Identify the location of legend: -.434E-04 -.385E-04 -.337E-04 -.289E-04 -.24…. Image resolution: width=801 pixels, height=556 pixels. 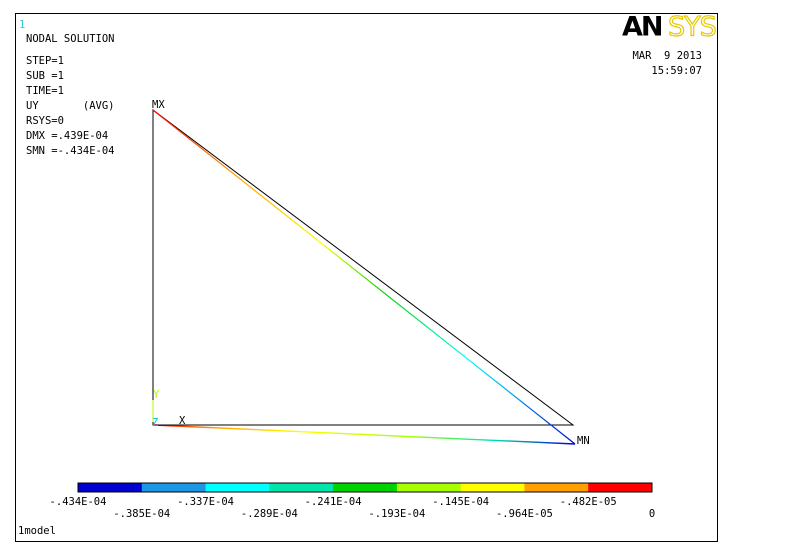
(352, 501).